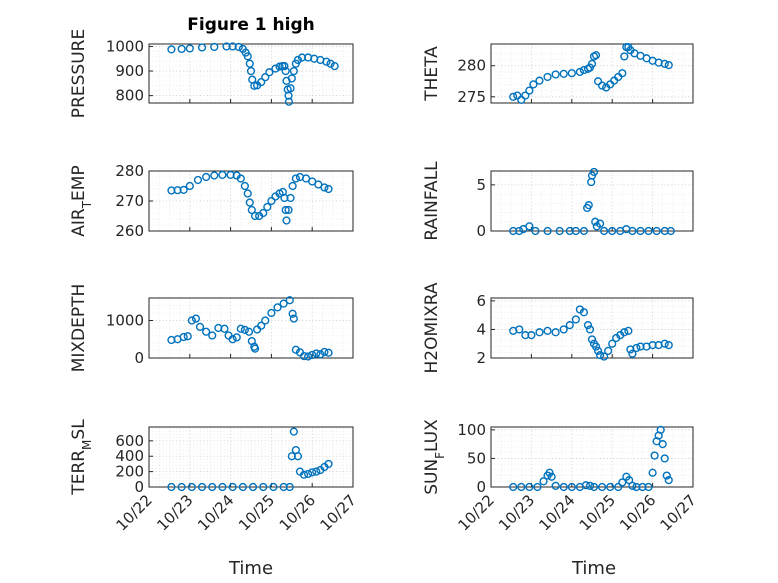  Describe the element at coordinates (81, 457) in the screenshot. I see `y-axis-label: TERRMSL` at that location.